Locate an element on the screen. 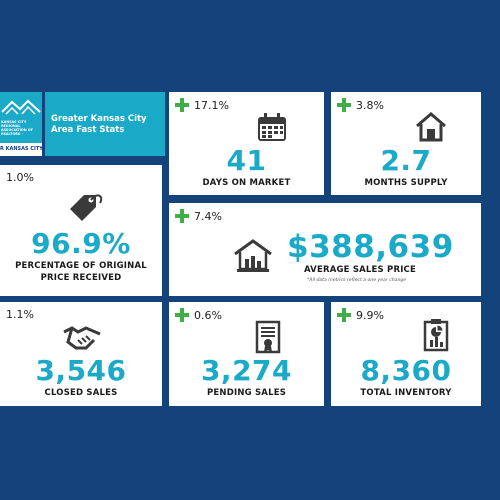  change-indicator: 7.4% is located at coordinates (198, 216).